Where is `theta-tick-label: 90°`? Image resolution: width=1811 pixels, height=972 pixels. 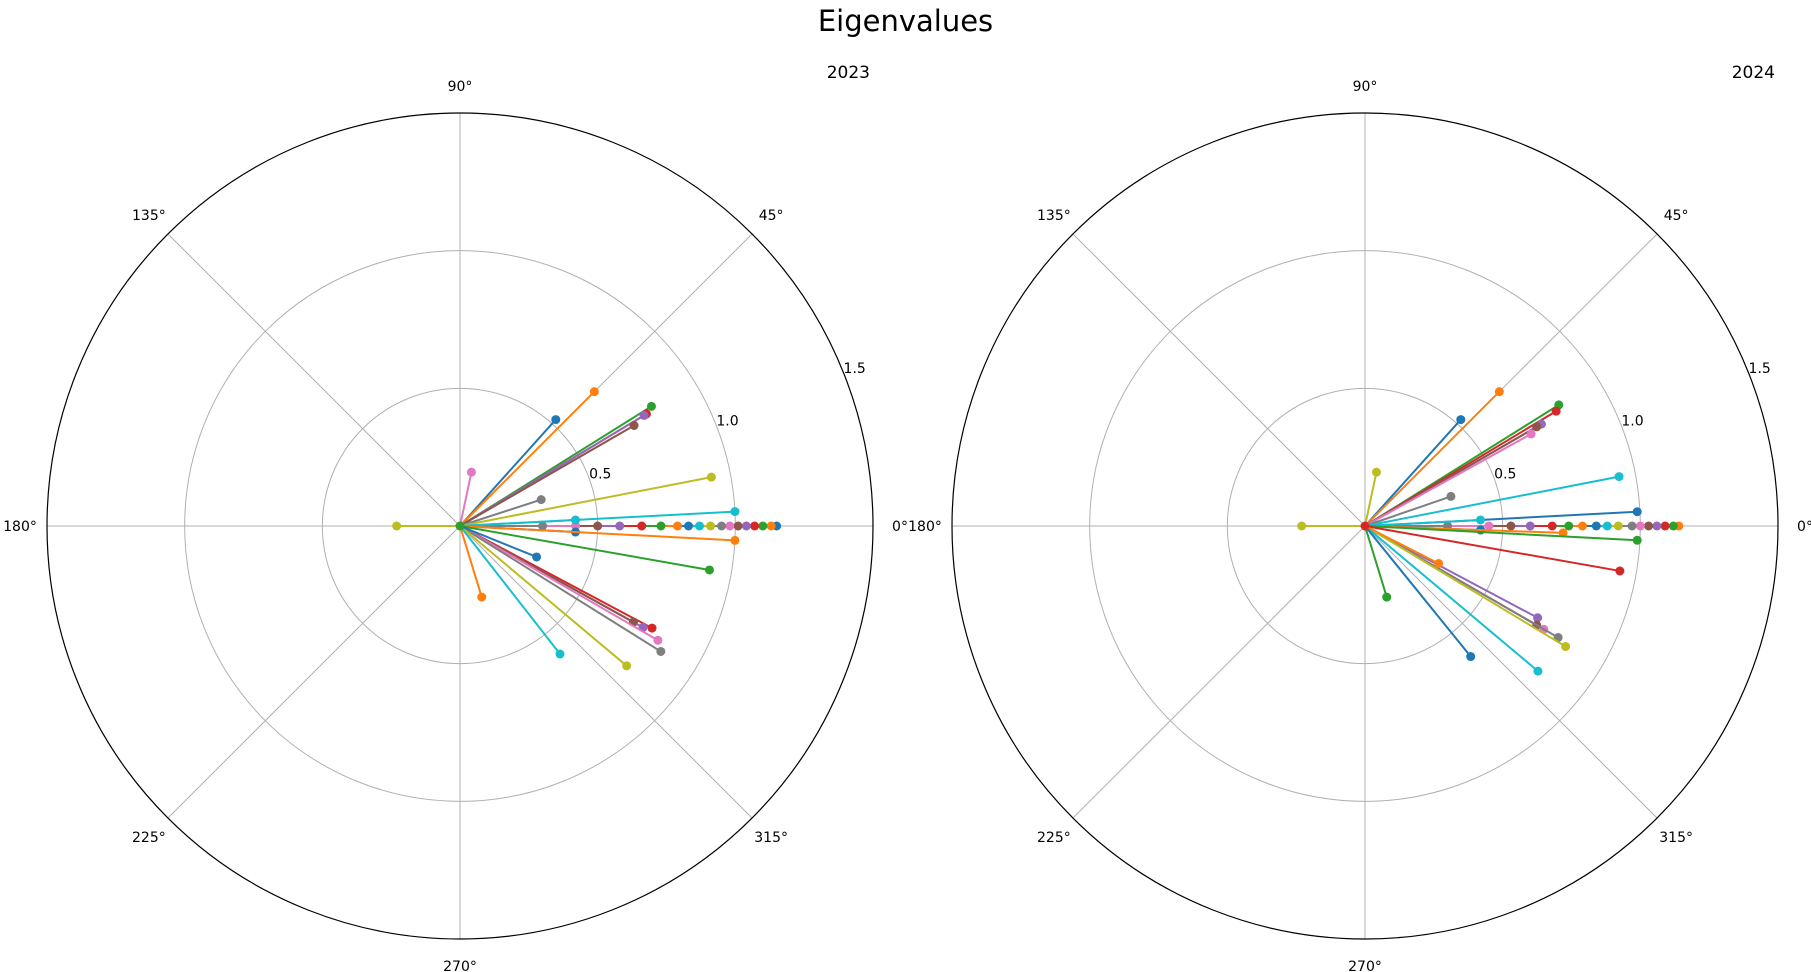
theta-tick-label: 90° is located at coordinates (1365, 87).